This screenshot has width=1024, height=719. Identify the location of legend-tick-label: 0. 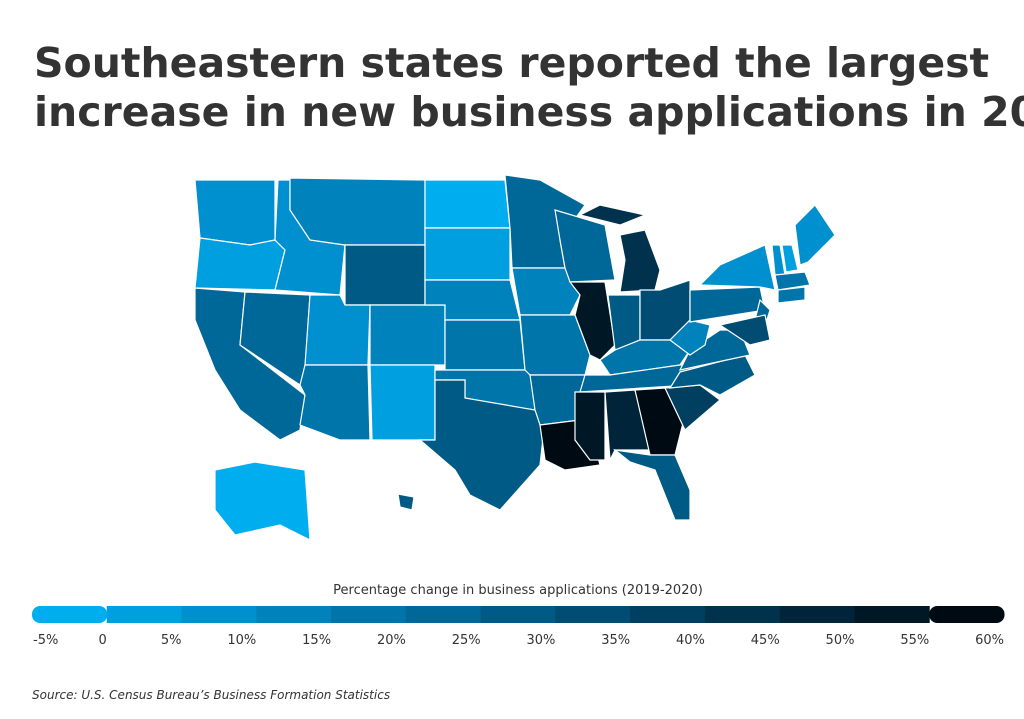
(102, 640).